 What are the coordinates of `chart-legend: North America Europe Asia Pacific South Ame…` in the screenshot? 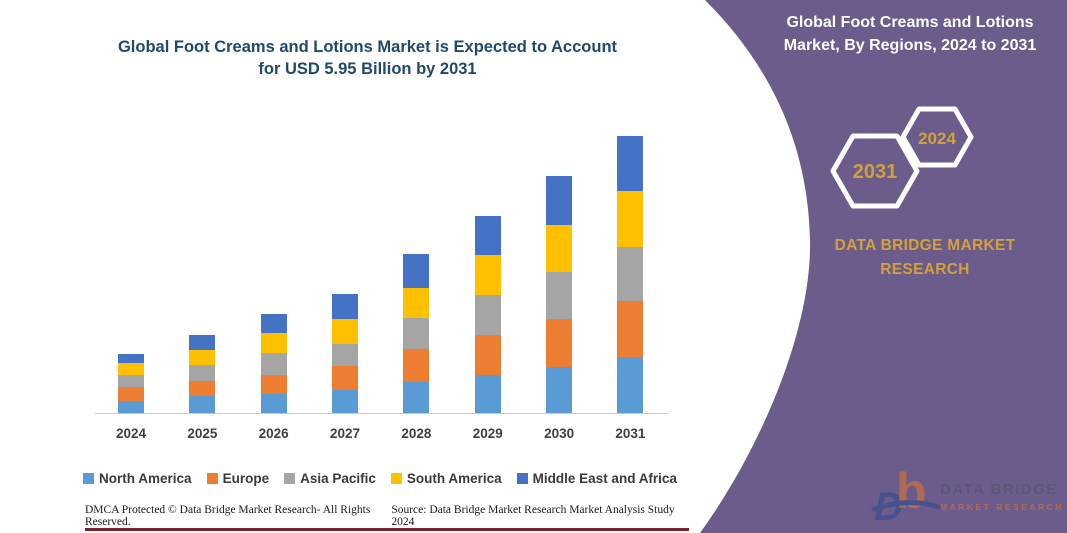 It's located at (380, 478).